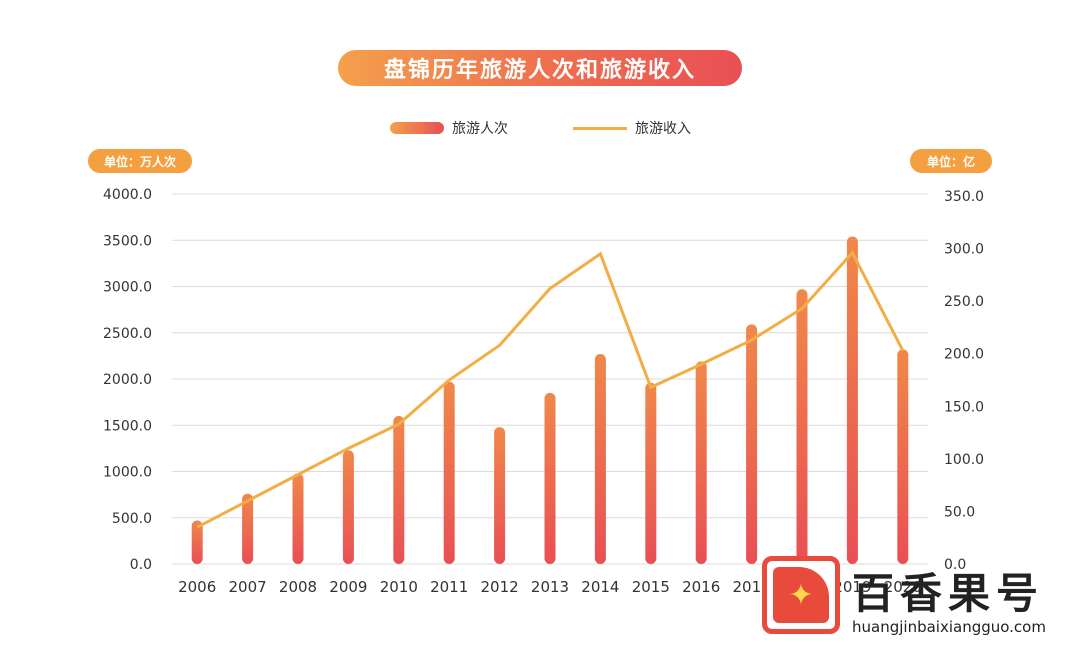  What do you see at coordinates (964, 355) in the screenshot?
I see `right-tick-label: 200.0` at bounding box center [964, 355].